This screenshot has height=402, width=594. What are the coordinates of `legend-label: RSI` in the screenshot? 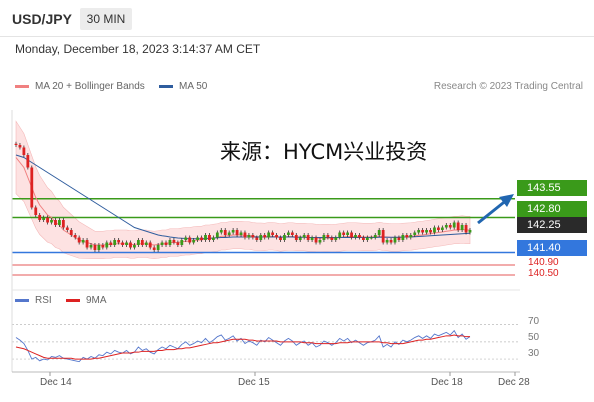 It's located at (43, 300).